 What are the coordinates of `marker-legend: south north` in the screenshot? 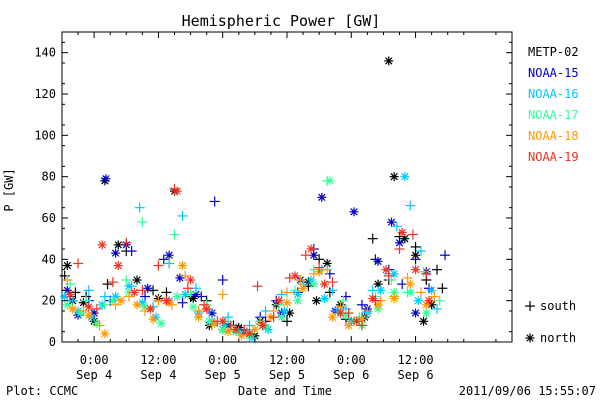 It's located at (550, 322).